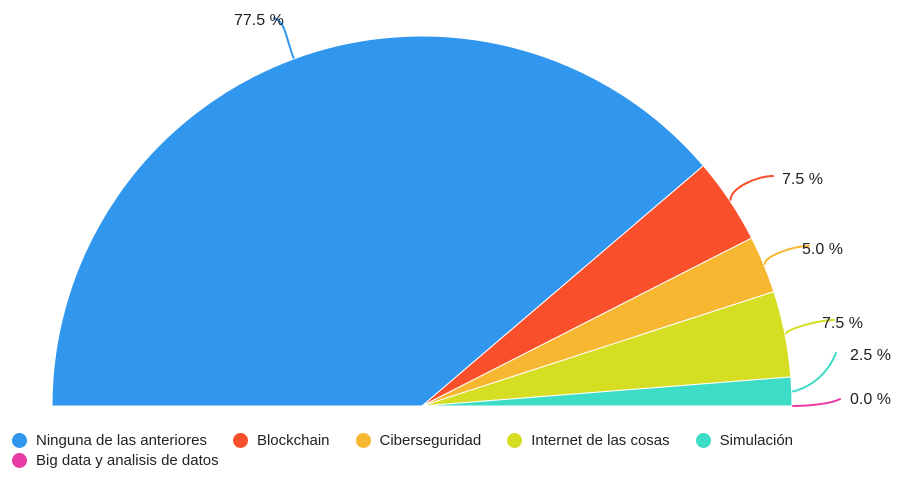 This screenshot has height=480, width=905. I want to click on legend-item-big-data-y-analisis-de-datos: Big data y analisis de datos, so click(115, 460).